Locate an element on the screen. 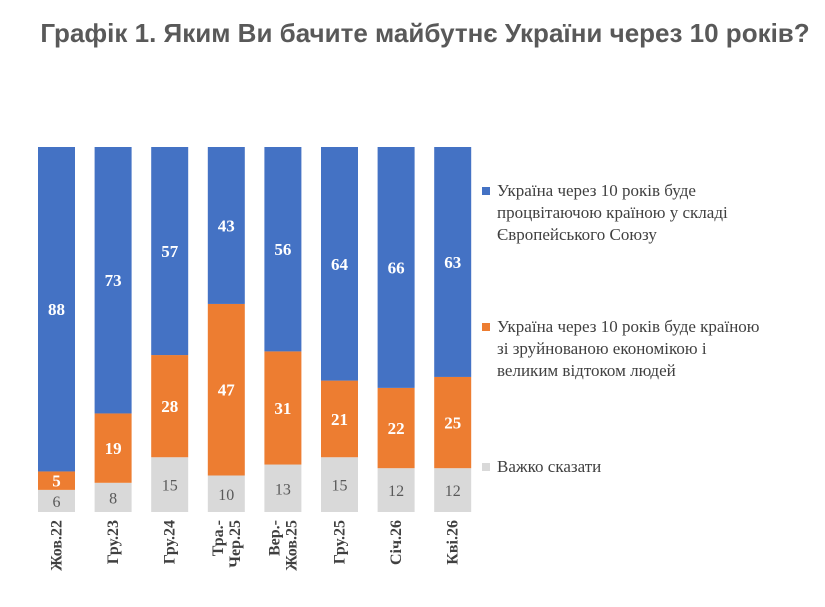 The height and width of the screenshot is (607, 825). category-label-line: Гру.25 is located at coordinates (340, 542).